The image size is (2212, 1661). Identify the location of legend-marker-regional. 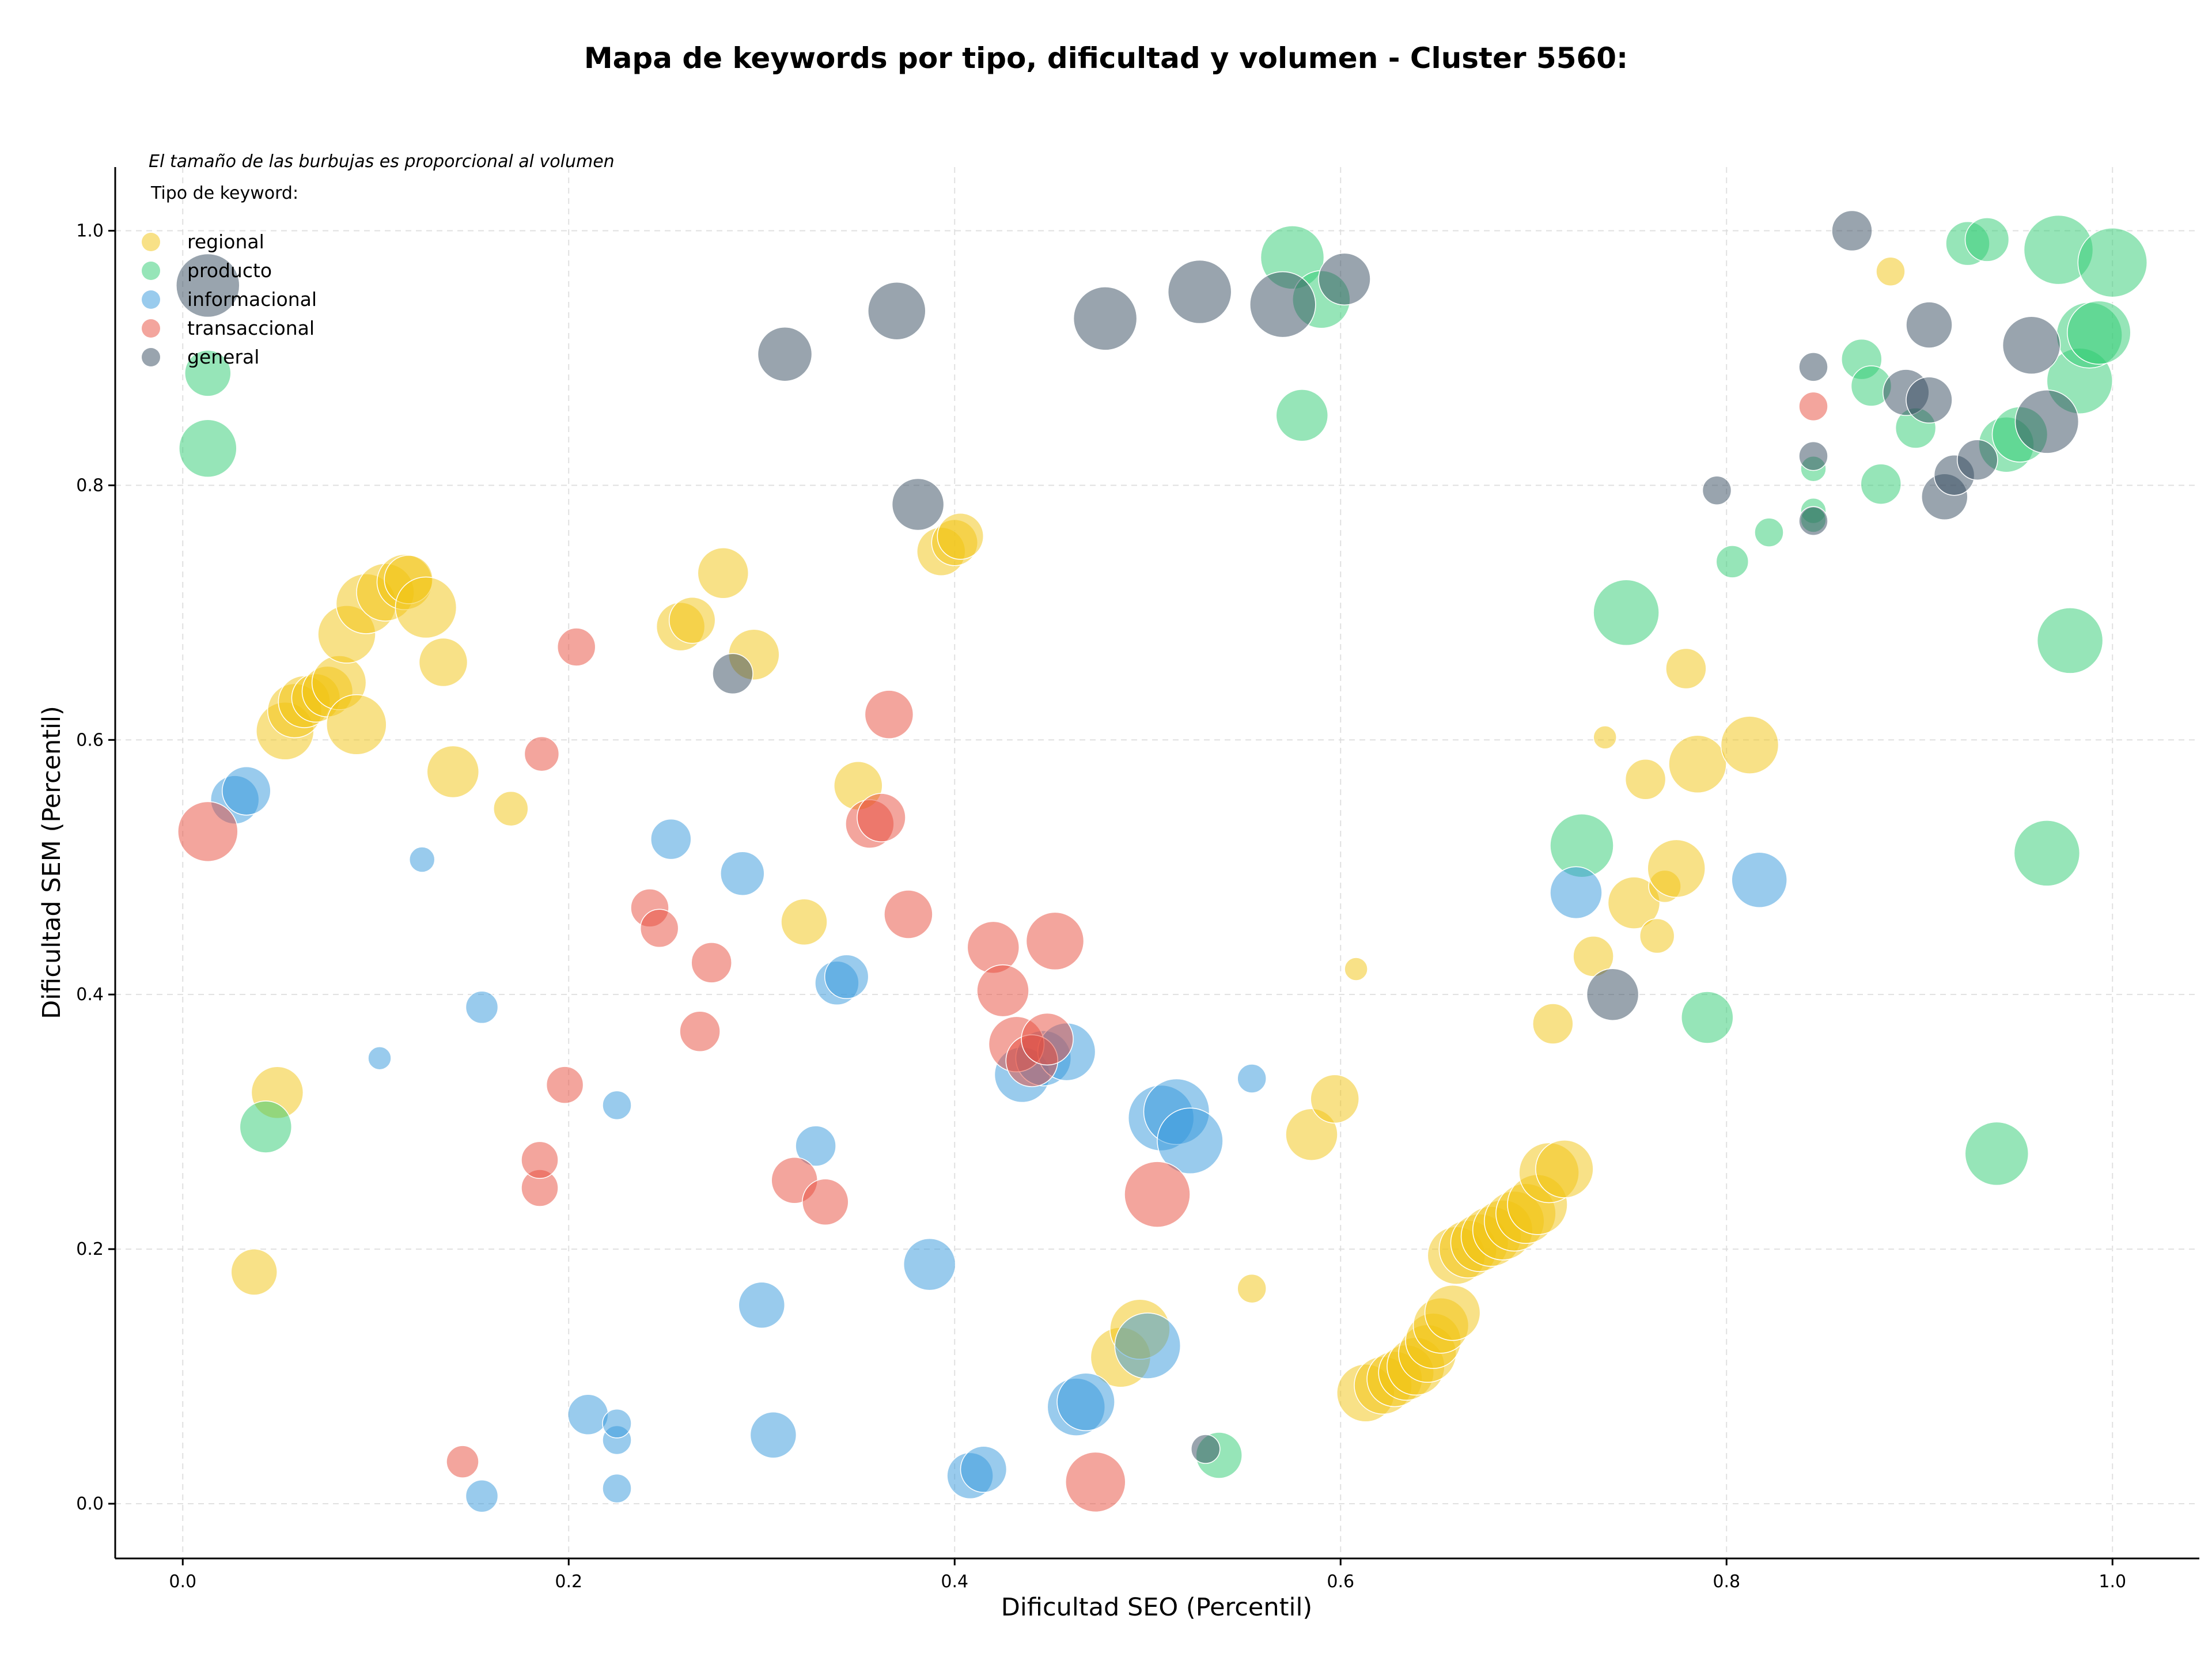
(151, 242).